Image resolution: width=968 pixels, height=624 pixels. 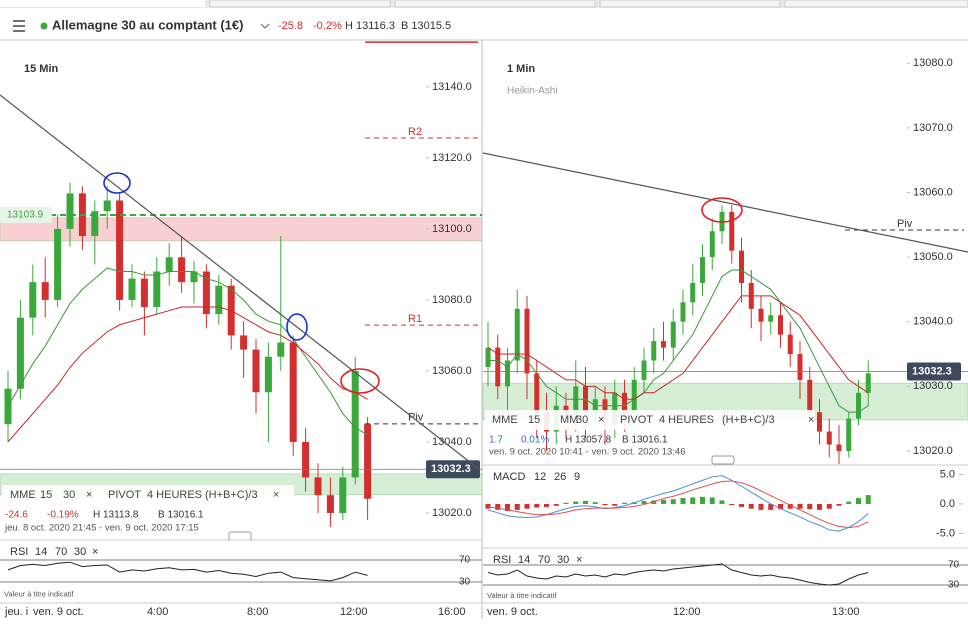 What do you see at coordinates (415, 319) in the screenshot?
I see `level-label: R1` at bounding box center [415, 319].